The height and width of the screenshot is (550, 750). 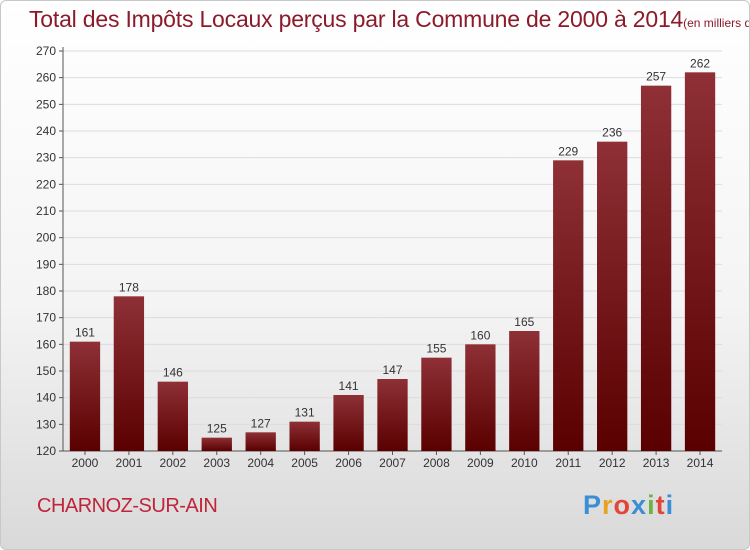 I want to click on bar-2008, so click(x=436, y=404).